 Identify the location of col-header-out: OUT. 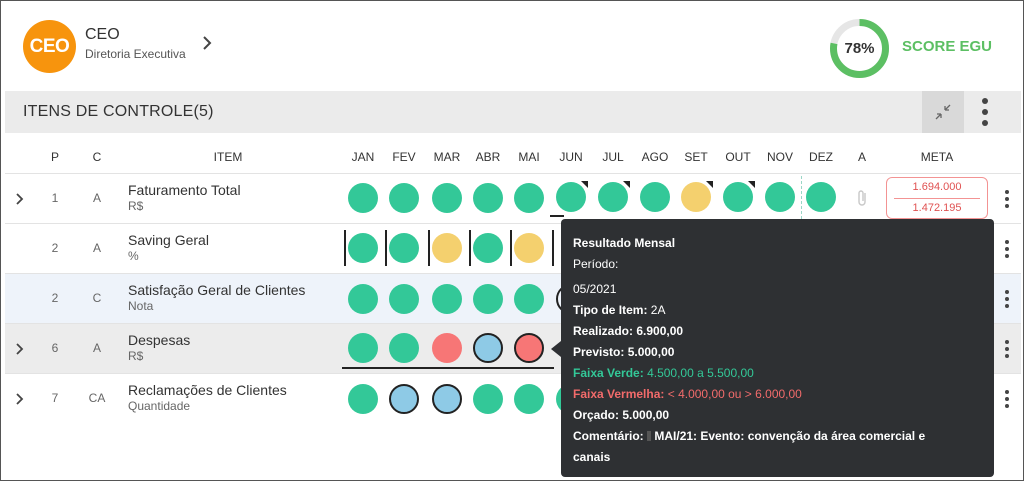
(738, 157).